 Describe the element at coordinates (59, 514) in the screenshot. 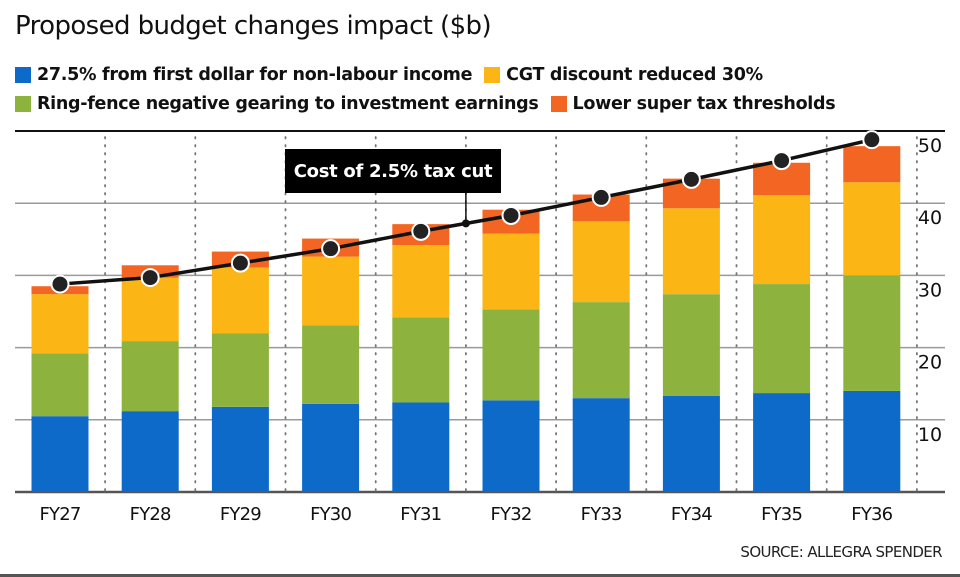

I see `x-tick-label: FY27` at that location.